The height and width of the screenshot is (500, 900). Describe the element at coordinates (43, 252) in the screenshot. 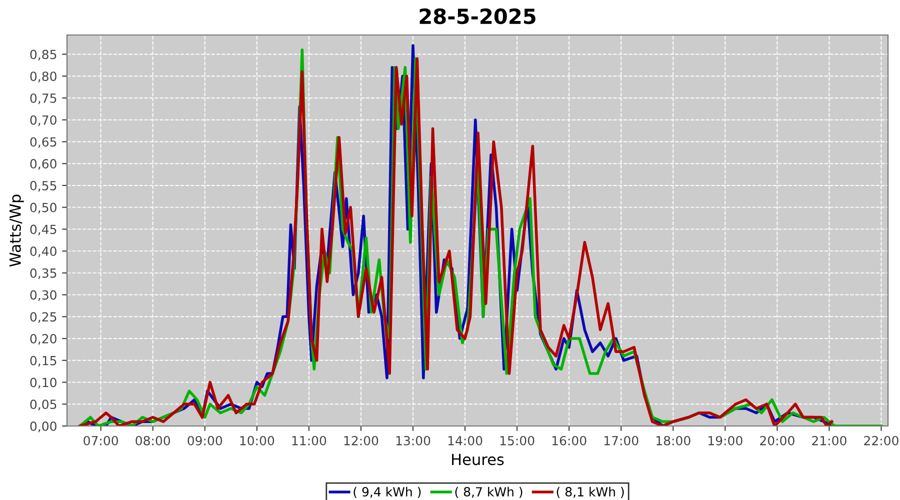

I see `y-tick-label: 0,40` at that location.